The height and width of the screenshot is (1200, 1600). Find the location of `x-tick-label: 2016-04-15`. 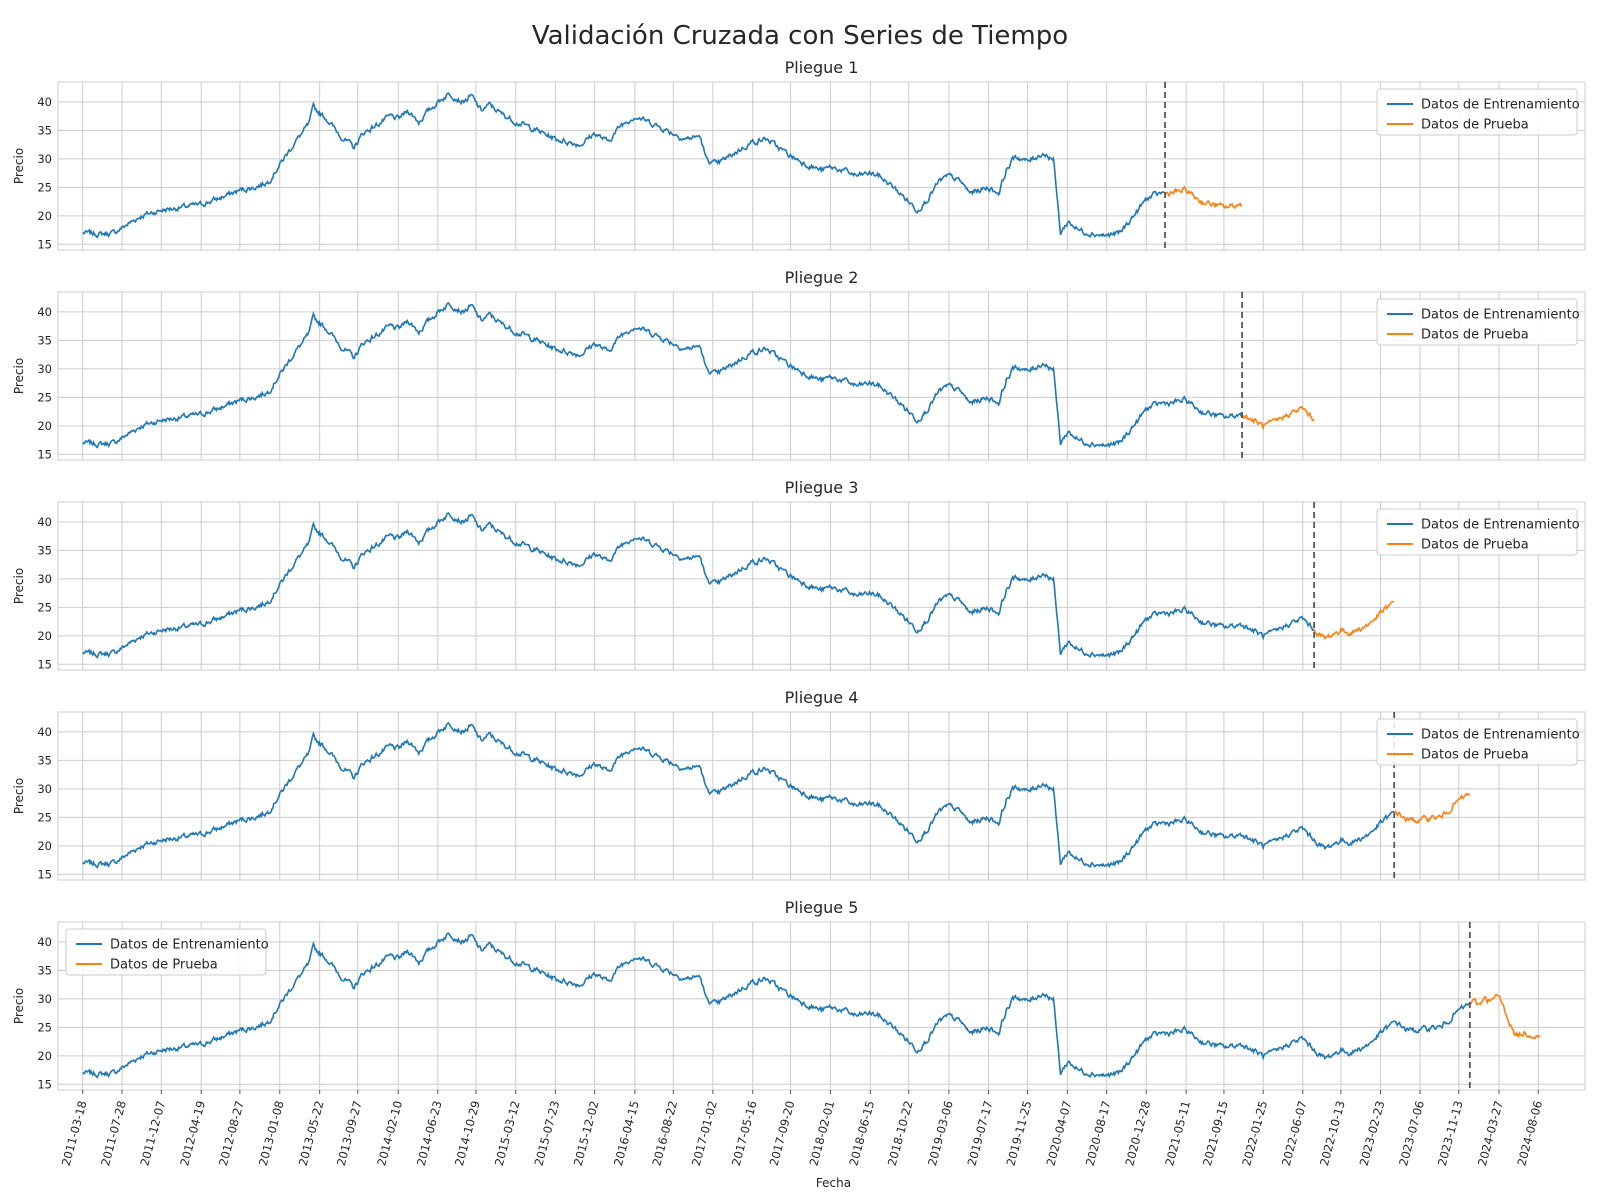

x-tick-label: 2016-04-15 is located at coordinates (626, 1133).